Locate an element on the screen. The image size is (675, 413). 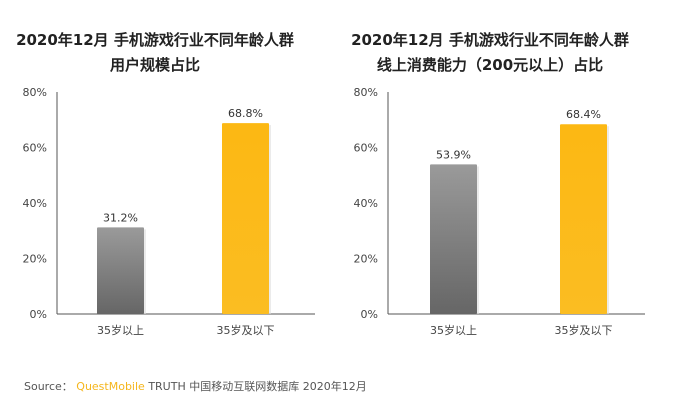
title-line: 线上消费能力（200元以上）占比 is located at coordinates (490, 65).